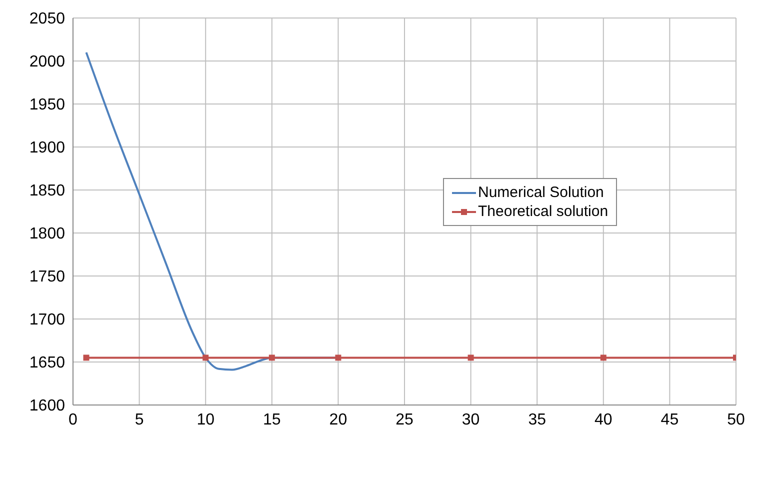 The image size is (764, 499). What do you see at coordinates (205, 419) in the screenshot?
I see `x-tick-label: 10` at bounding box center [205, 419].